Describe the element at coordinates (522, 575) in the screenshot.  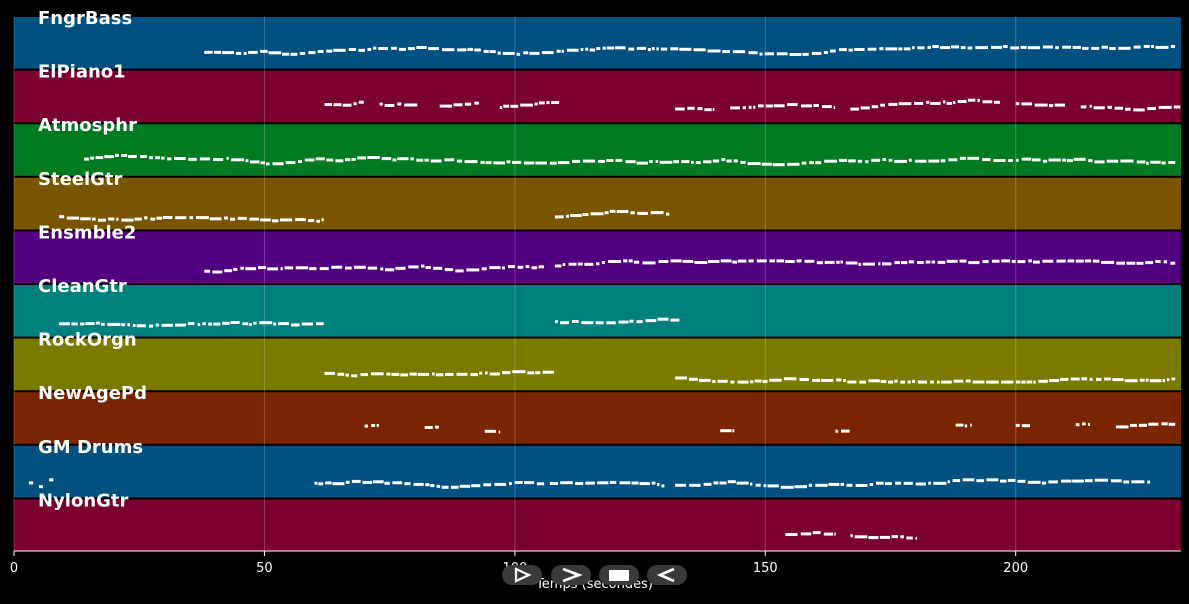
I see `play-button` at that location.